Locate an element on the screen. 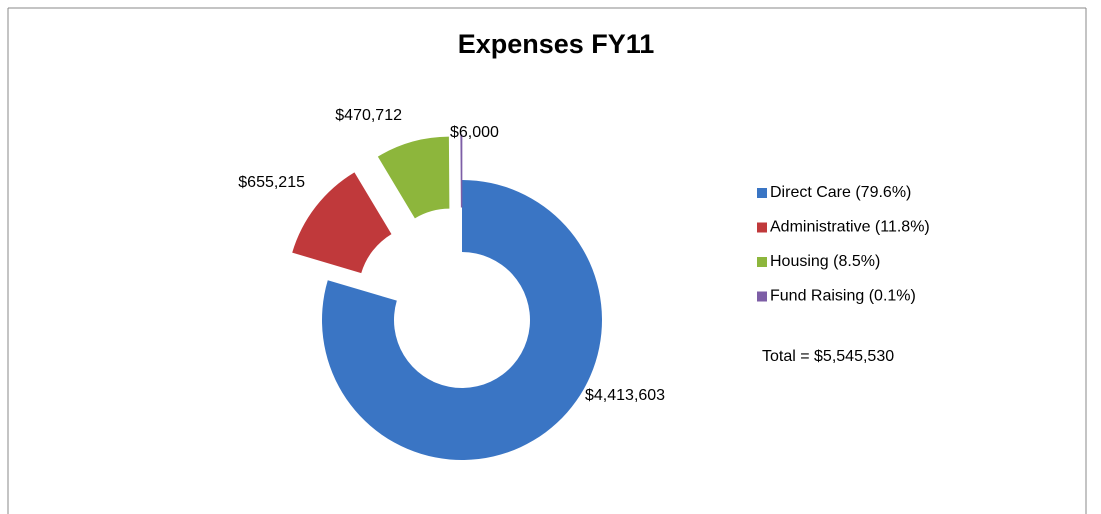 This screenshot has width=1101, height=514. data-label: $470,712 is located at coordinates (368, 115).